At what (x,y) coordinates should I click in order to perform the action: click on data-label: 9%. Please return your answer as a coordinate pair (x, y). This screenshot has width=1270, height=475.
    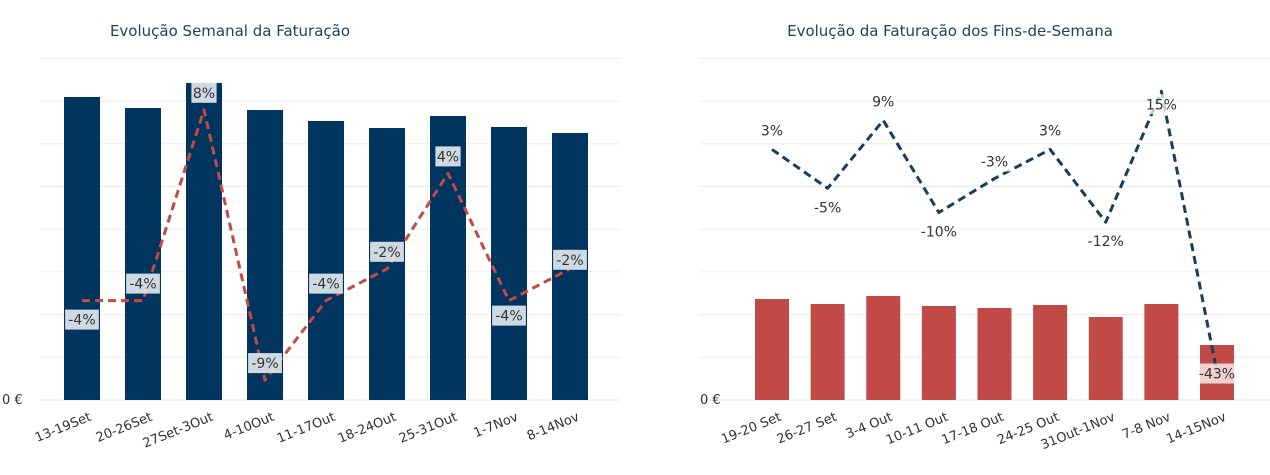
    Looking at the image, I should click on (883, 102).